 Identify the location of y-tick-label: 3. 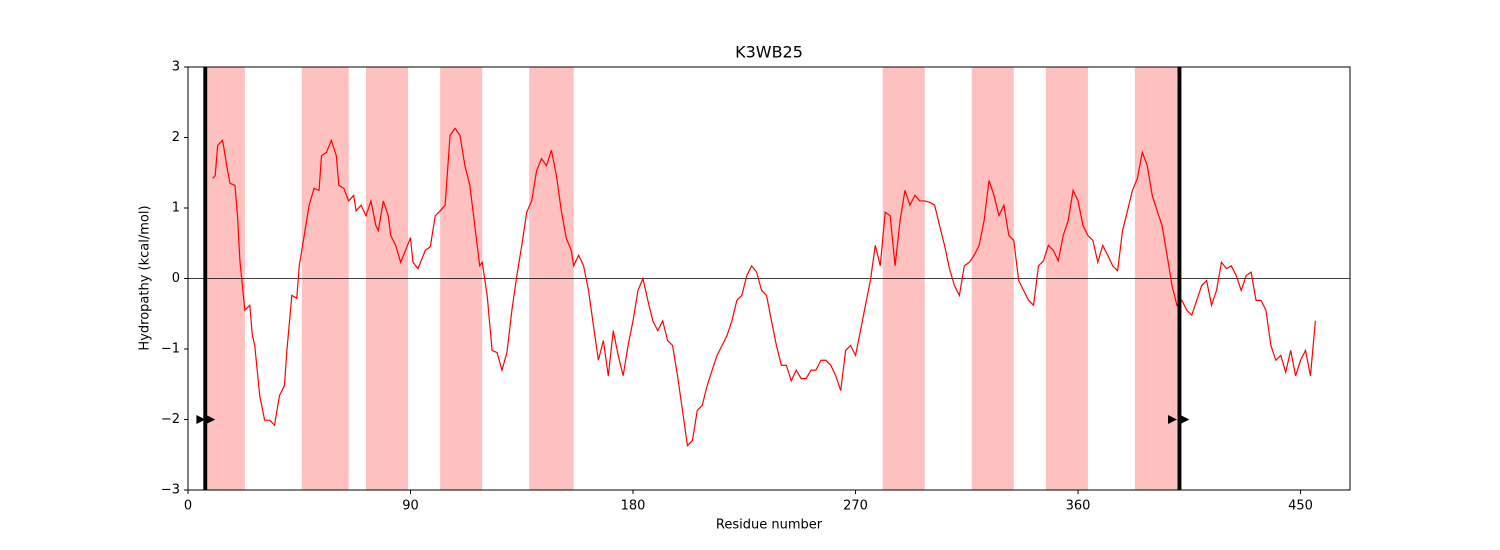
(176, 67).